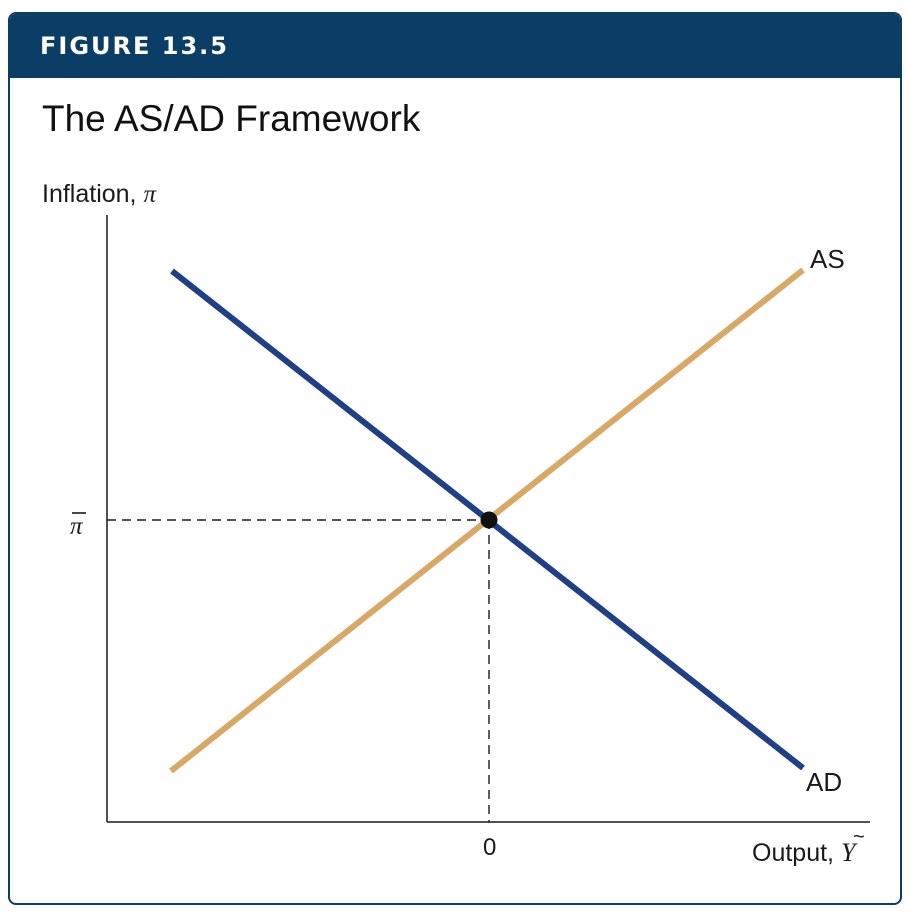 This screenshot has height=916, width=910. Describe the element at coordinates (455, 46) in the screenshot. I see `figure-header: FIGURE 13.5` at that location.